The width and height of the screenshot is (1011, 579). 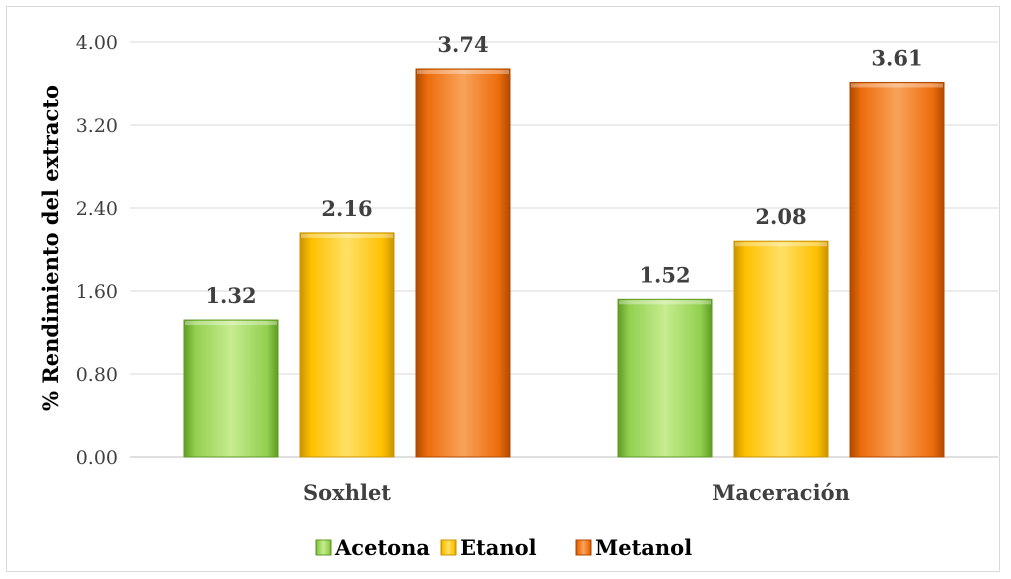 What do you see at coordinates (382, 547) in the screenshot?
I see `legend-label-acetona: Acetona` at bounding box center [382, 547].